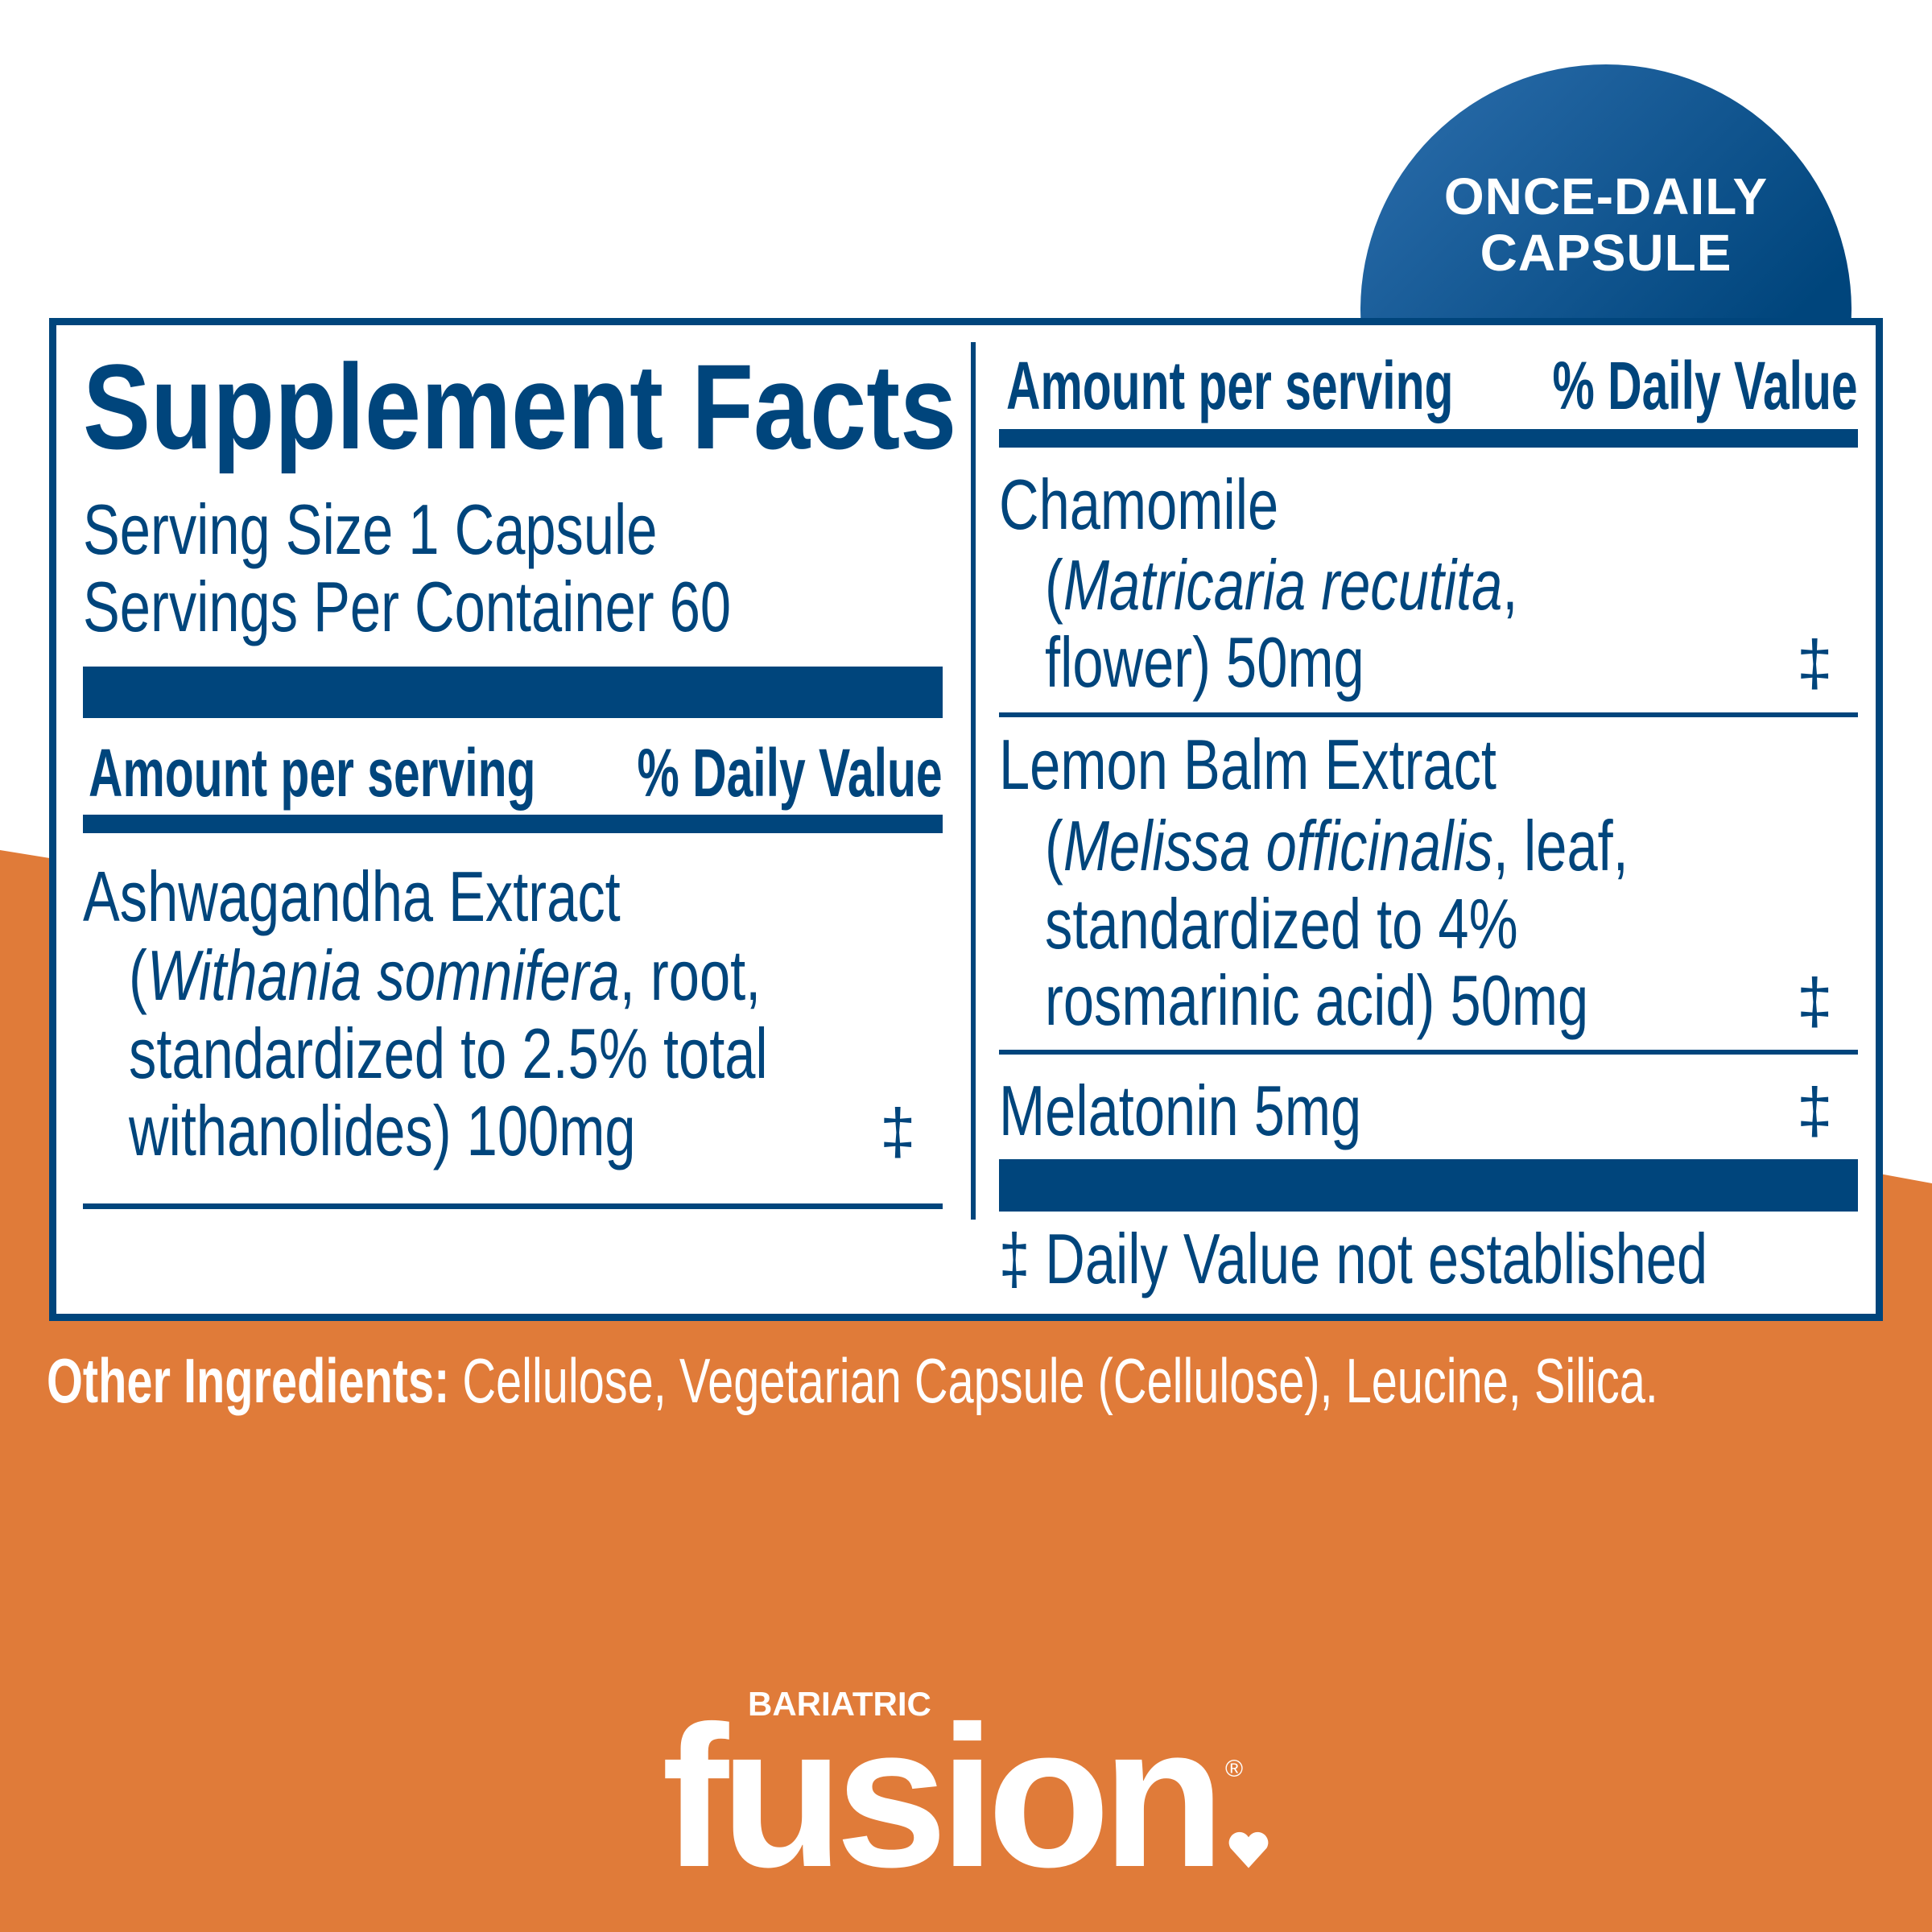  What do you see at coordinates (1317, 1000) in the screenshot?
I see `ingredient-amount: rosmarinic acid) 50mg` at bounding box center [1317, 1000].